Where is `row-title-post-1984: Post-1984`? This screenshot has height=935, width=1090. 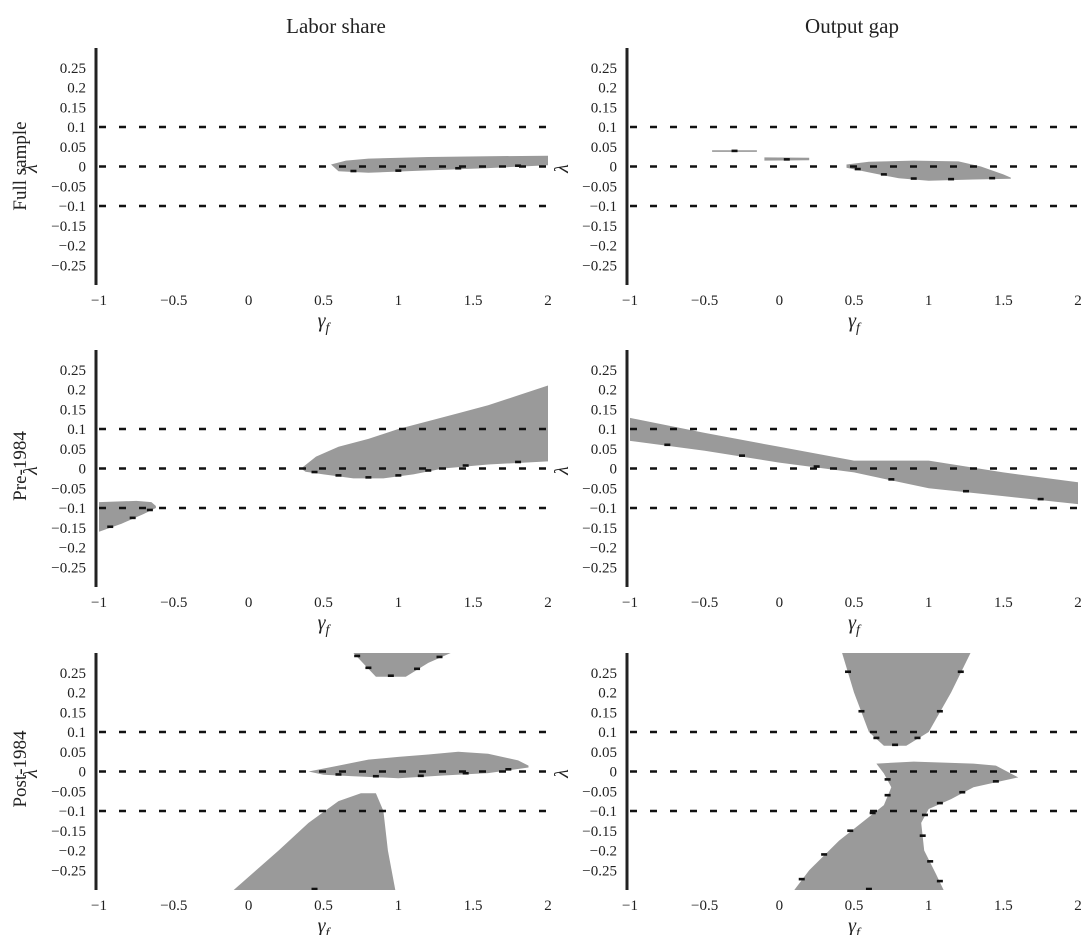 row-title-post-1984: Post-1984 is located at coordinates (20, 769).